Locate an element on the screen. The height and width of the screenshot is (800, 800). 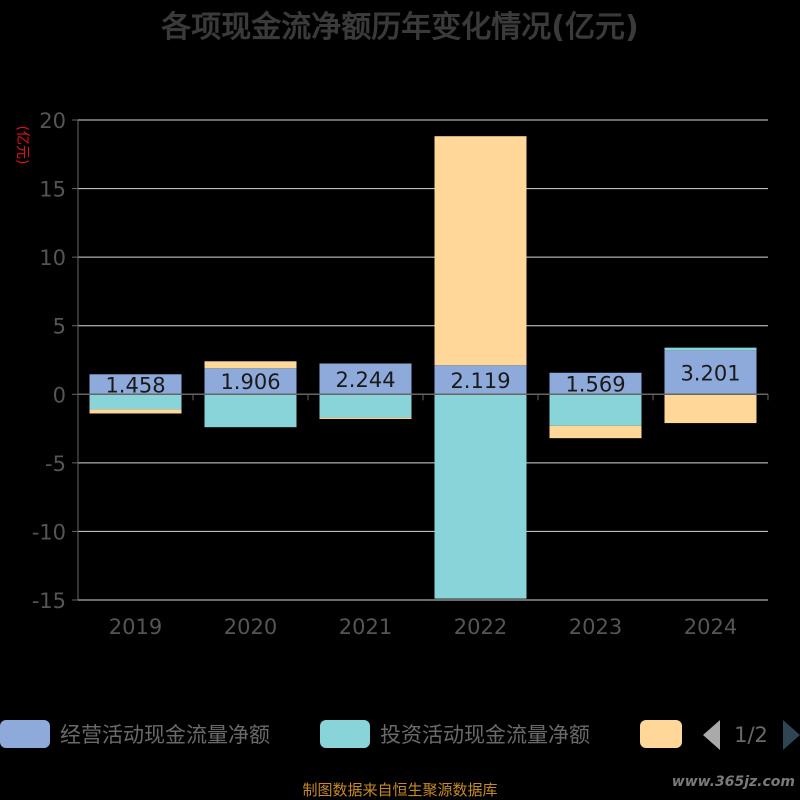
x-tick-label: 2022 is located at coordinates (480, 627).